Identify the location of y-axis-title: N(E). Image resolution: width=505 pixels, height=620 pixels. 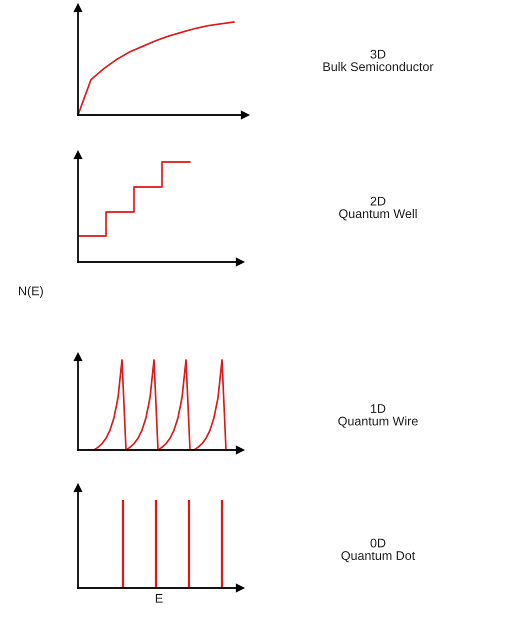
(31, 292).